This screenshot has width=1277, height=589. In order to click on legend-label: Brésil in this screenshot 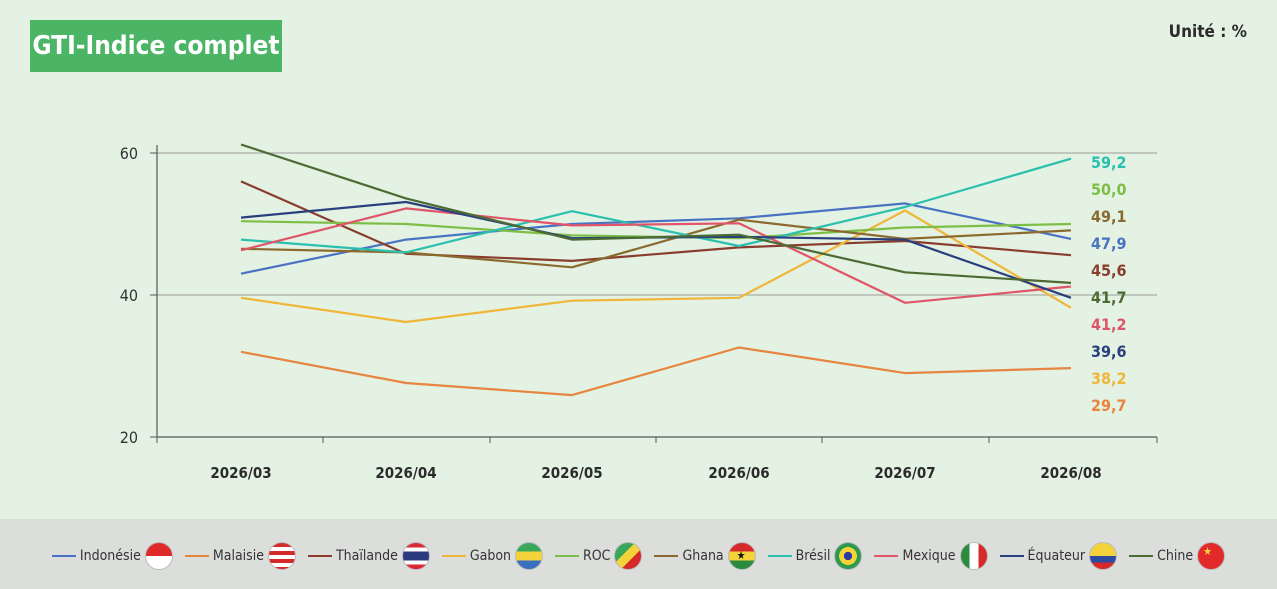, I will do `click(813, 556)`.